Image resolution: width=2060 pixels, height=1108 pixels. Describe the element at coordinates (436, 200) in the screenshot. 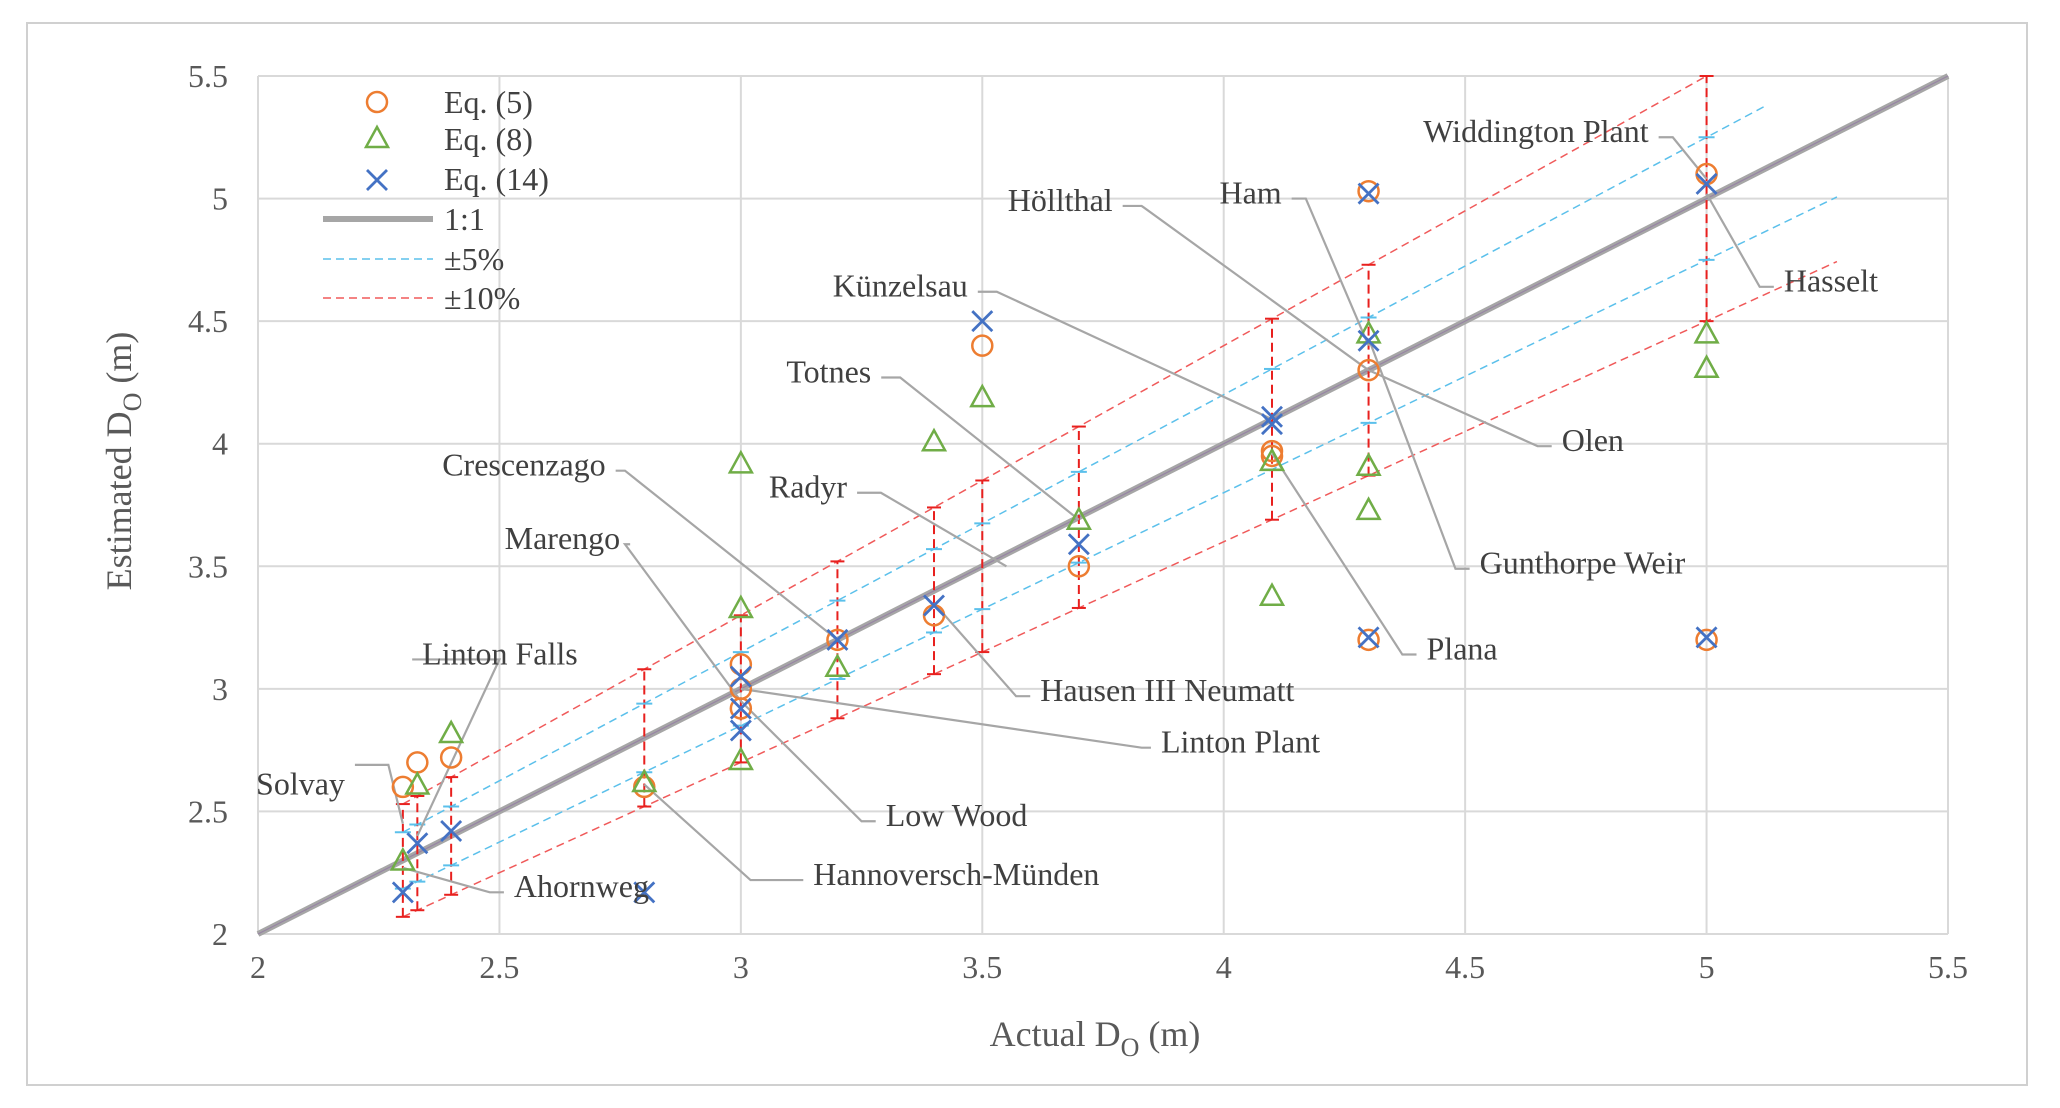

I see `legend: Eq. (5) Eq. (8) Eq. (14) 1:1 ±5% ±10%` at that location.